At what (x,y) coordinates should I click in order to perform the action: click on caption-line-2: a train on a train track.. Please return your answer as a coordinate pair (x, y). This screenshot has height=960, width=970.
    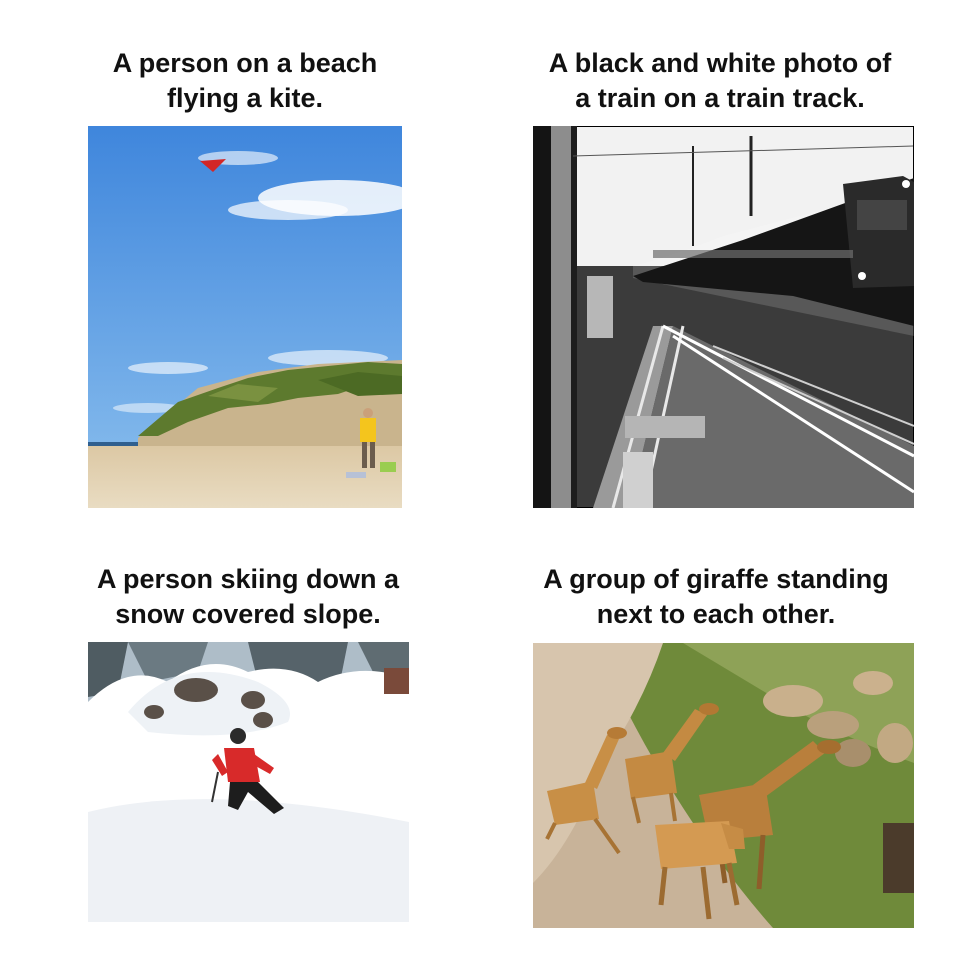
    Looking at the image, I should click on (720, 98).